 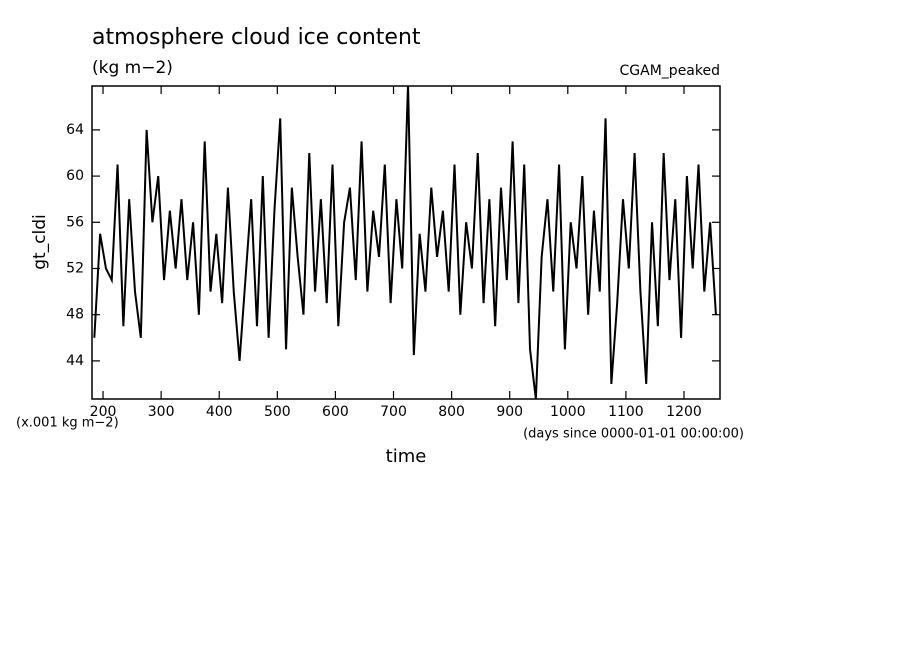 I want to click on y-tick-label: 60, so click(x=75, y=176).